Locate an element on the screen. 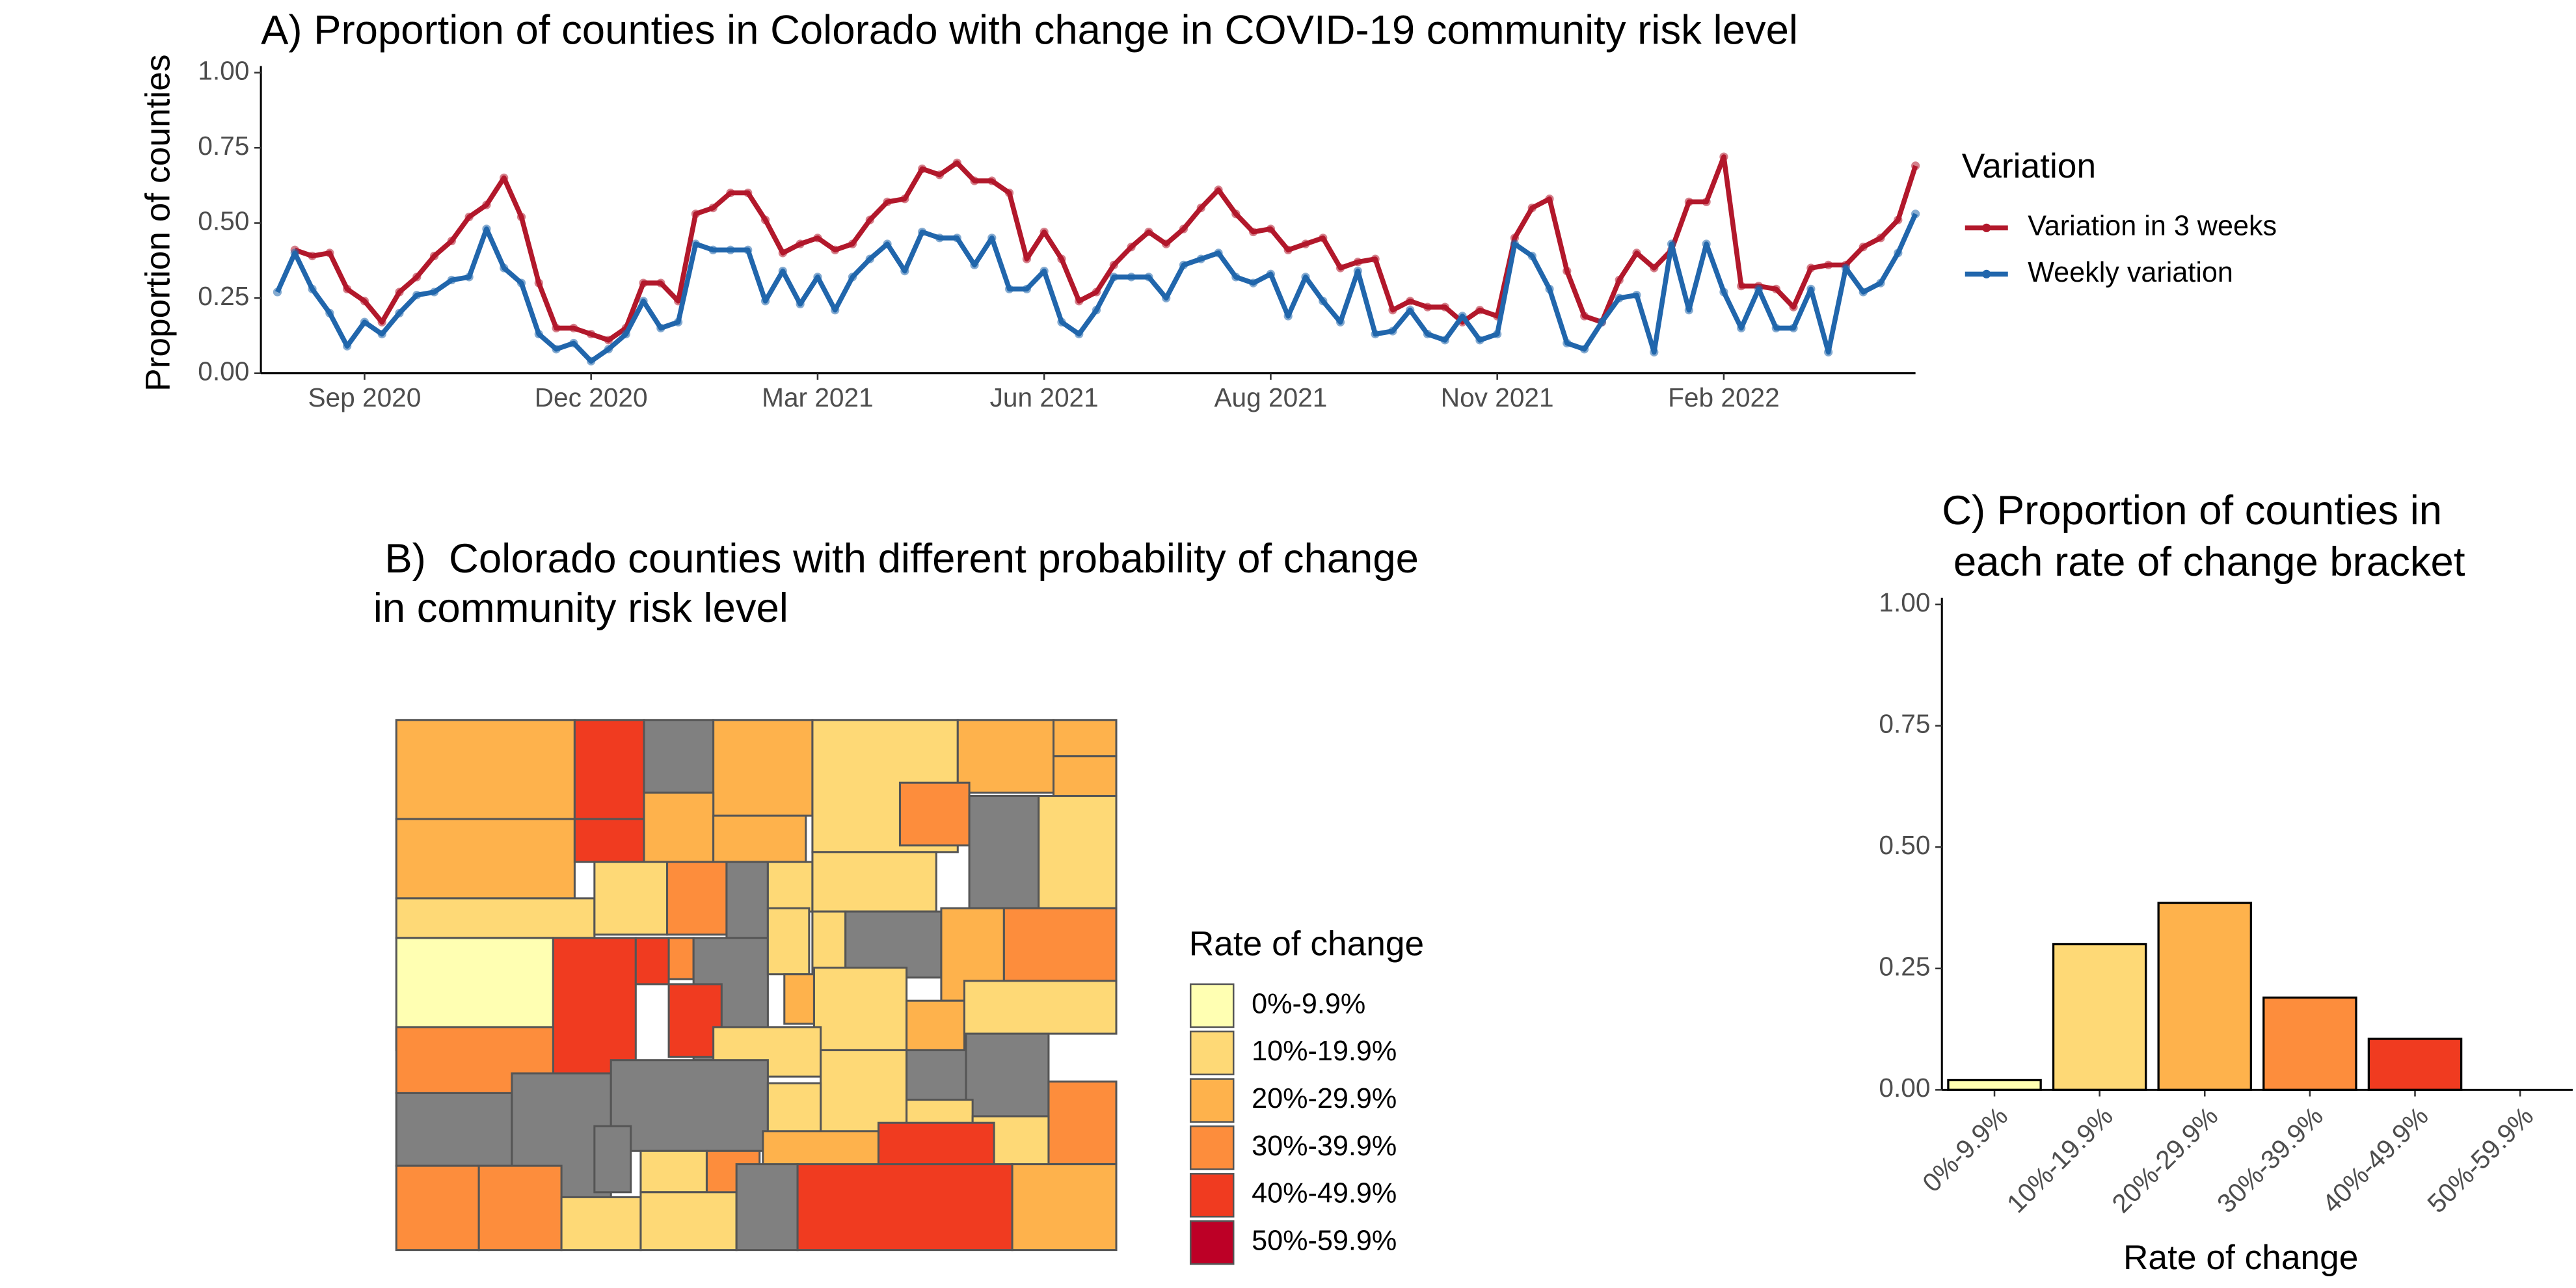 The image size is (2576, 1288). legend-key-point is located at coordinates (1986, 227).